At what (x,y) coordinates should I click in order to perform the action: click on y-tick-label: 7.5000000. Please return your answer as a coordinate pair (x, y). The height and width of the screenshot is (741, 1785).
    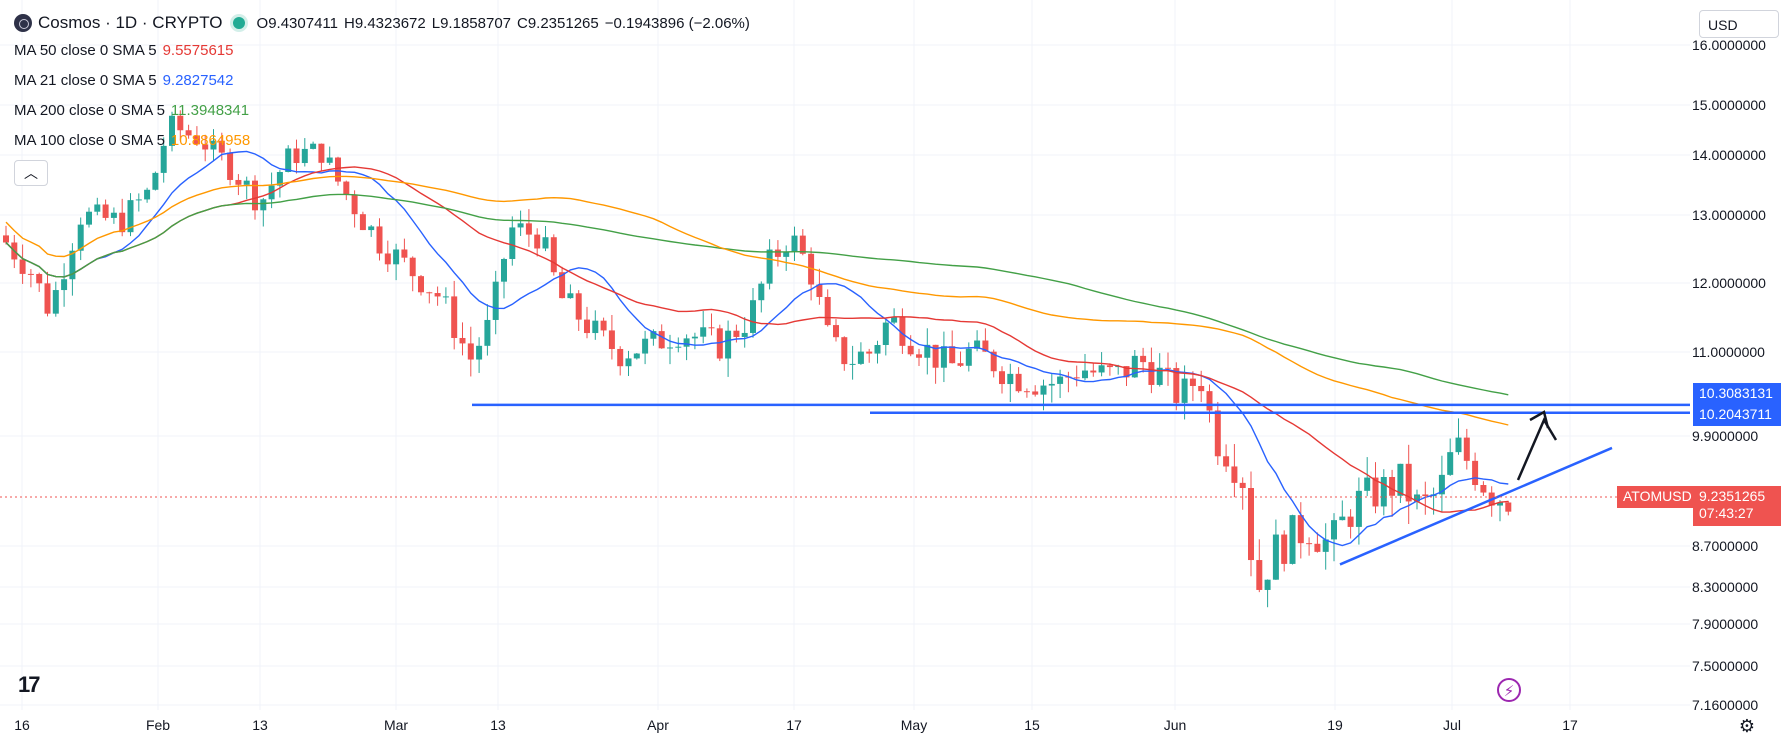
    Looking at the image, I should click on (1725, 666).